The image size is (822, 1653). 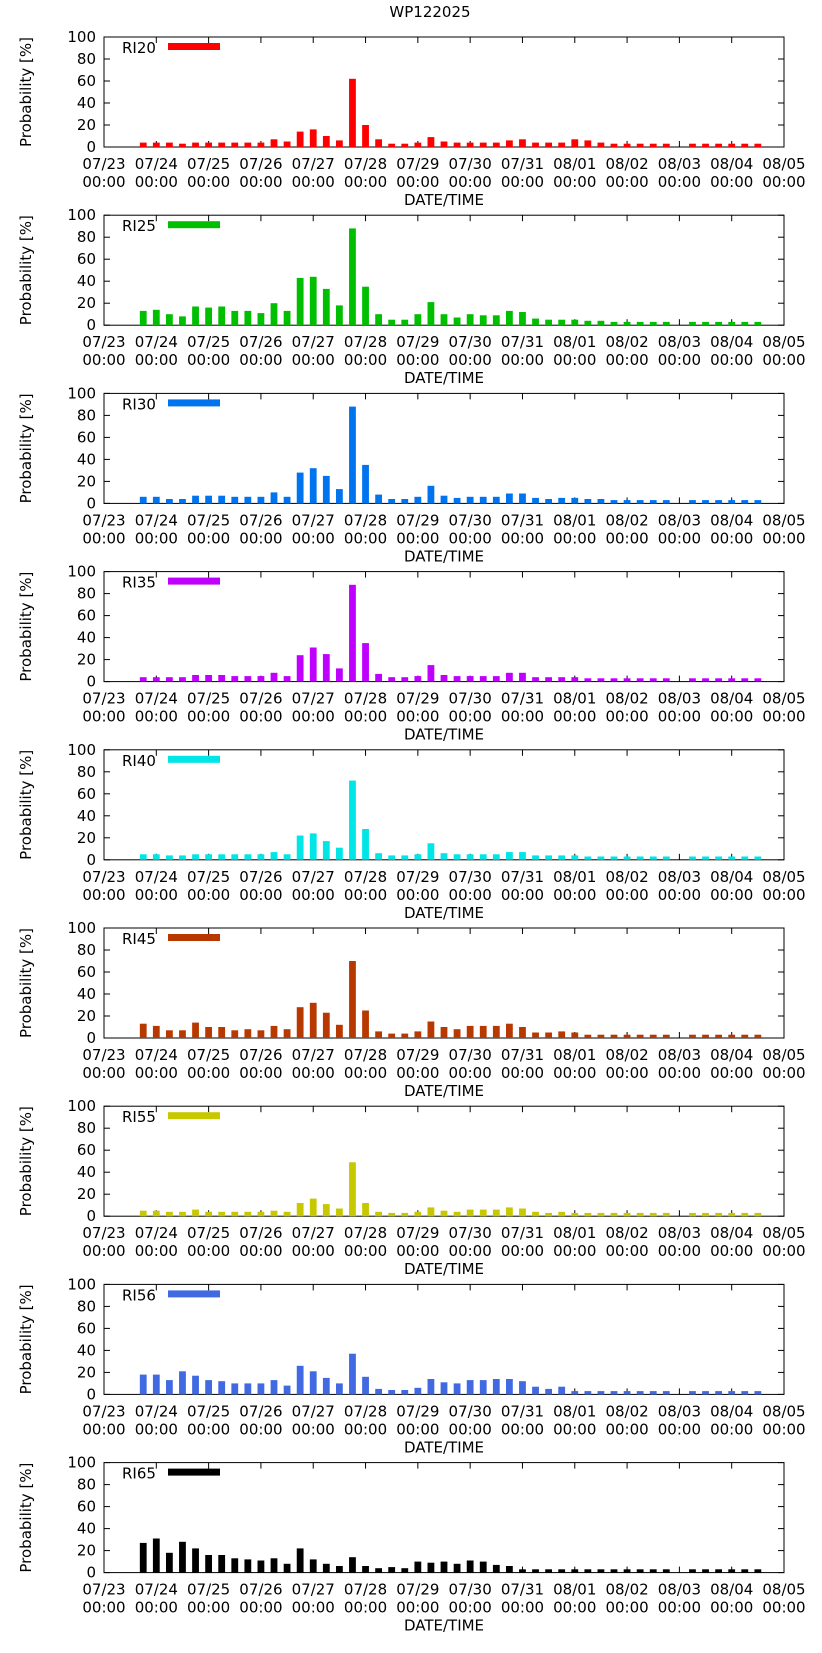 I want to click on x-tick-date-label: 07/25, so click(x=208, y=164).